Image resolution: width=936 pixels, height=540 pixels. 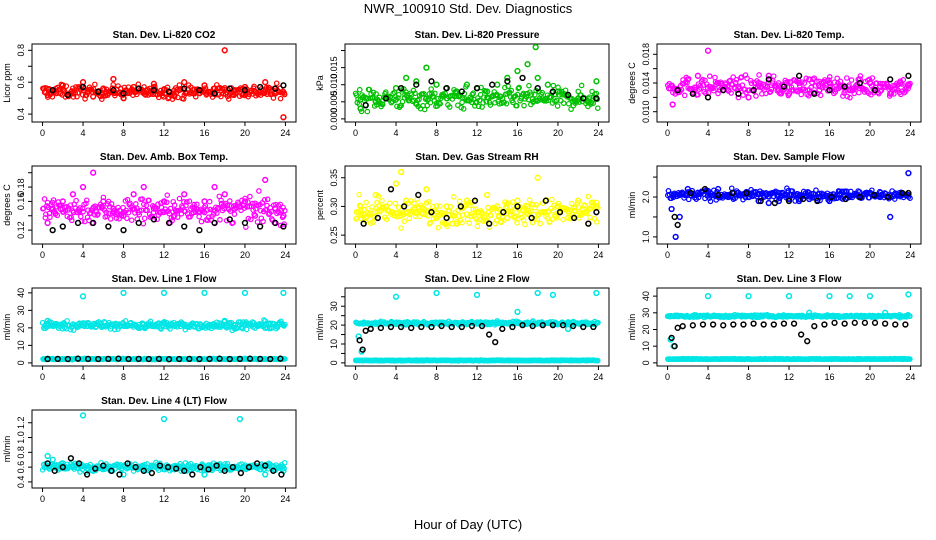 I want to click on y-tick-label: 0.010, so click(x=646, y=111).